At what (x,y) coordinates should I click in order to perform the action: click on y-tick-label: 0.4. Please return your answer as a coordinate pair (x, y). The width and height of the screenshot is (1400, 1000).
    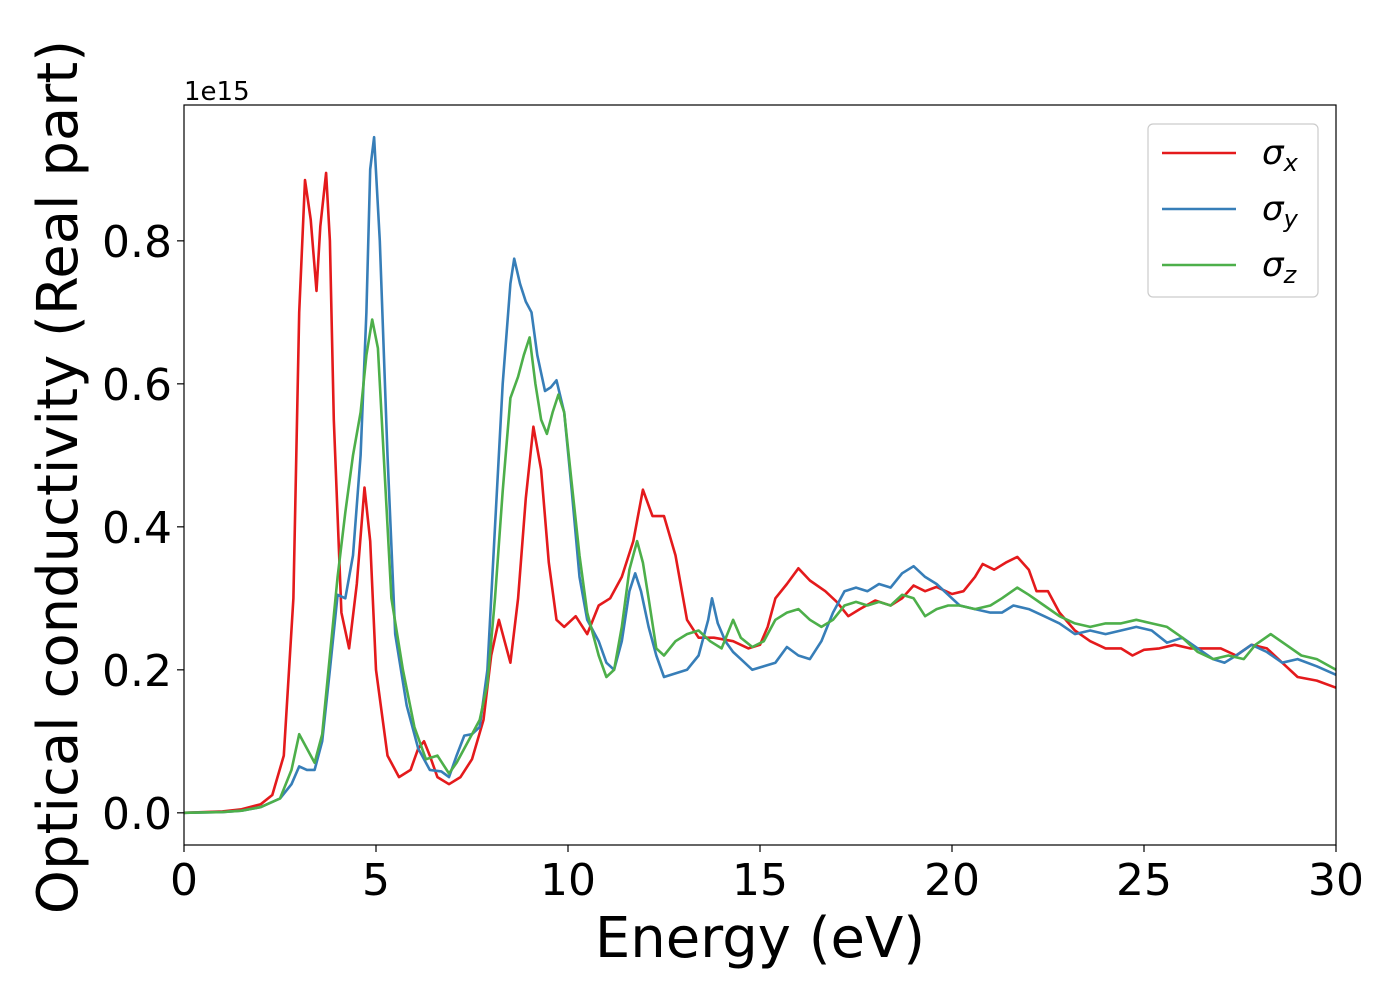
    Looking at the image, I should click on (137, 528).